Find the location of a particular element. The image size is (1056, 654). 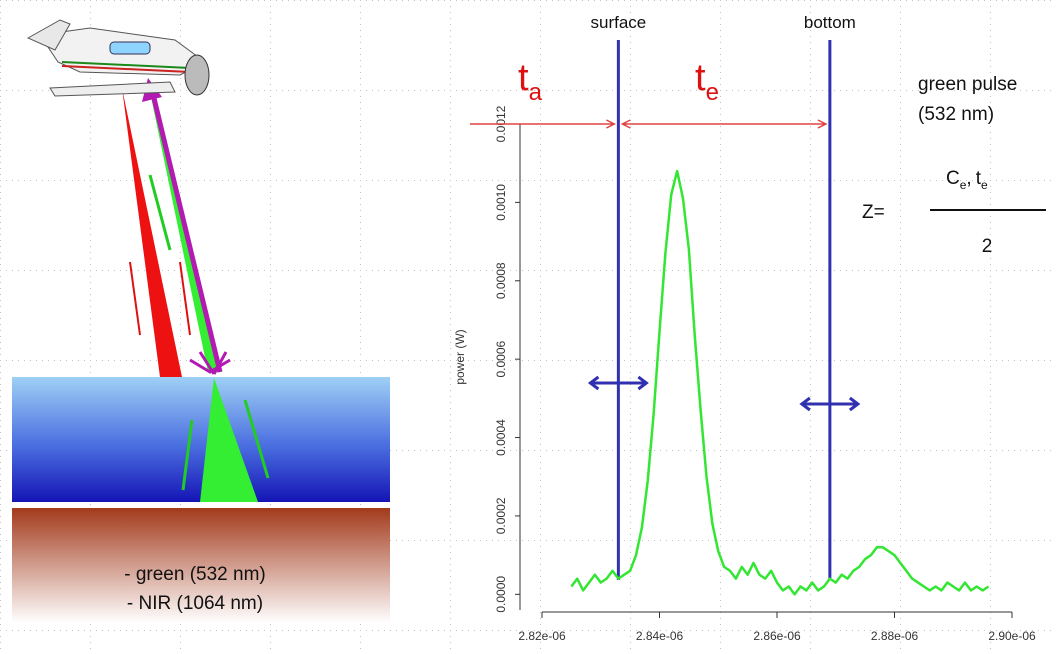

x-tick-label: 2.88e-06 is located at coordinates (895, 636).